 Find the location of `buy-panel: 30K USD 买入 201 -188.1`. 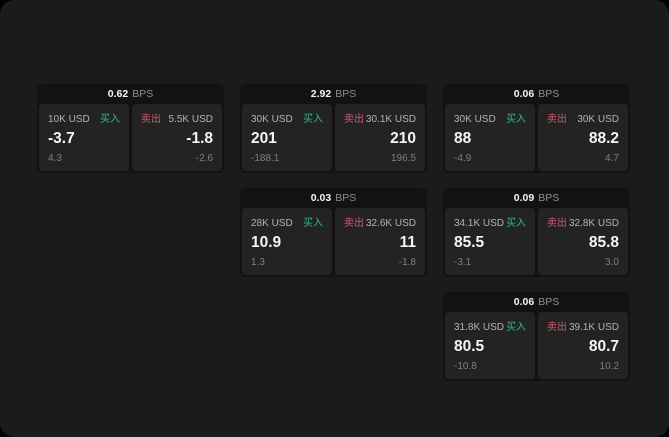

buy-panel: 30K USD 买入 201 -188.1 is located at coordinates (287, 137).